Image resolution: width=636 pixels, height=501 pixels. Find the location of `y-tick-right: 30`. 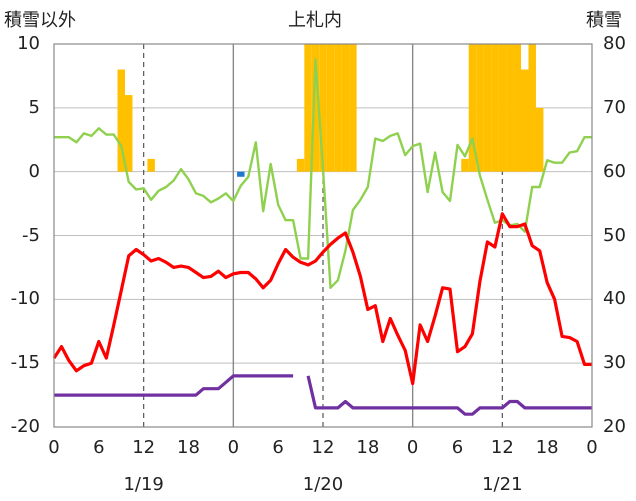

y-tick-right: 30 is located at coordinates (614, 363).